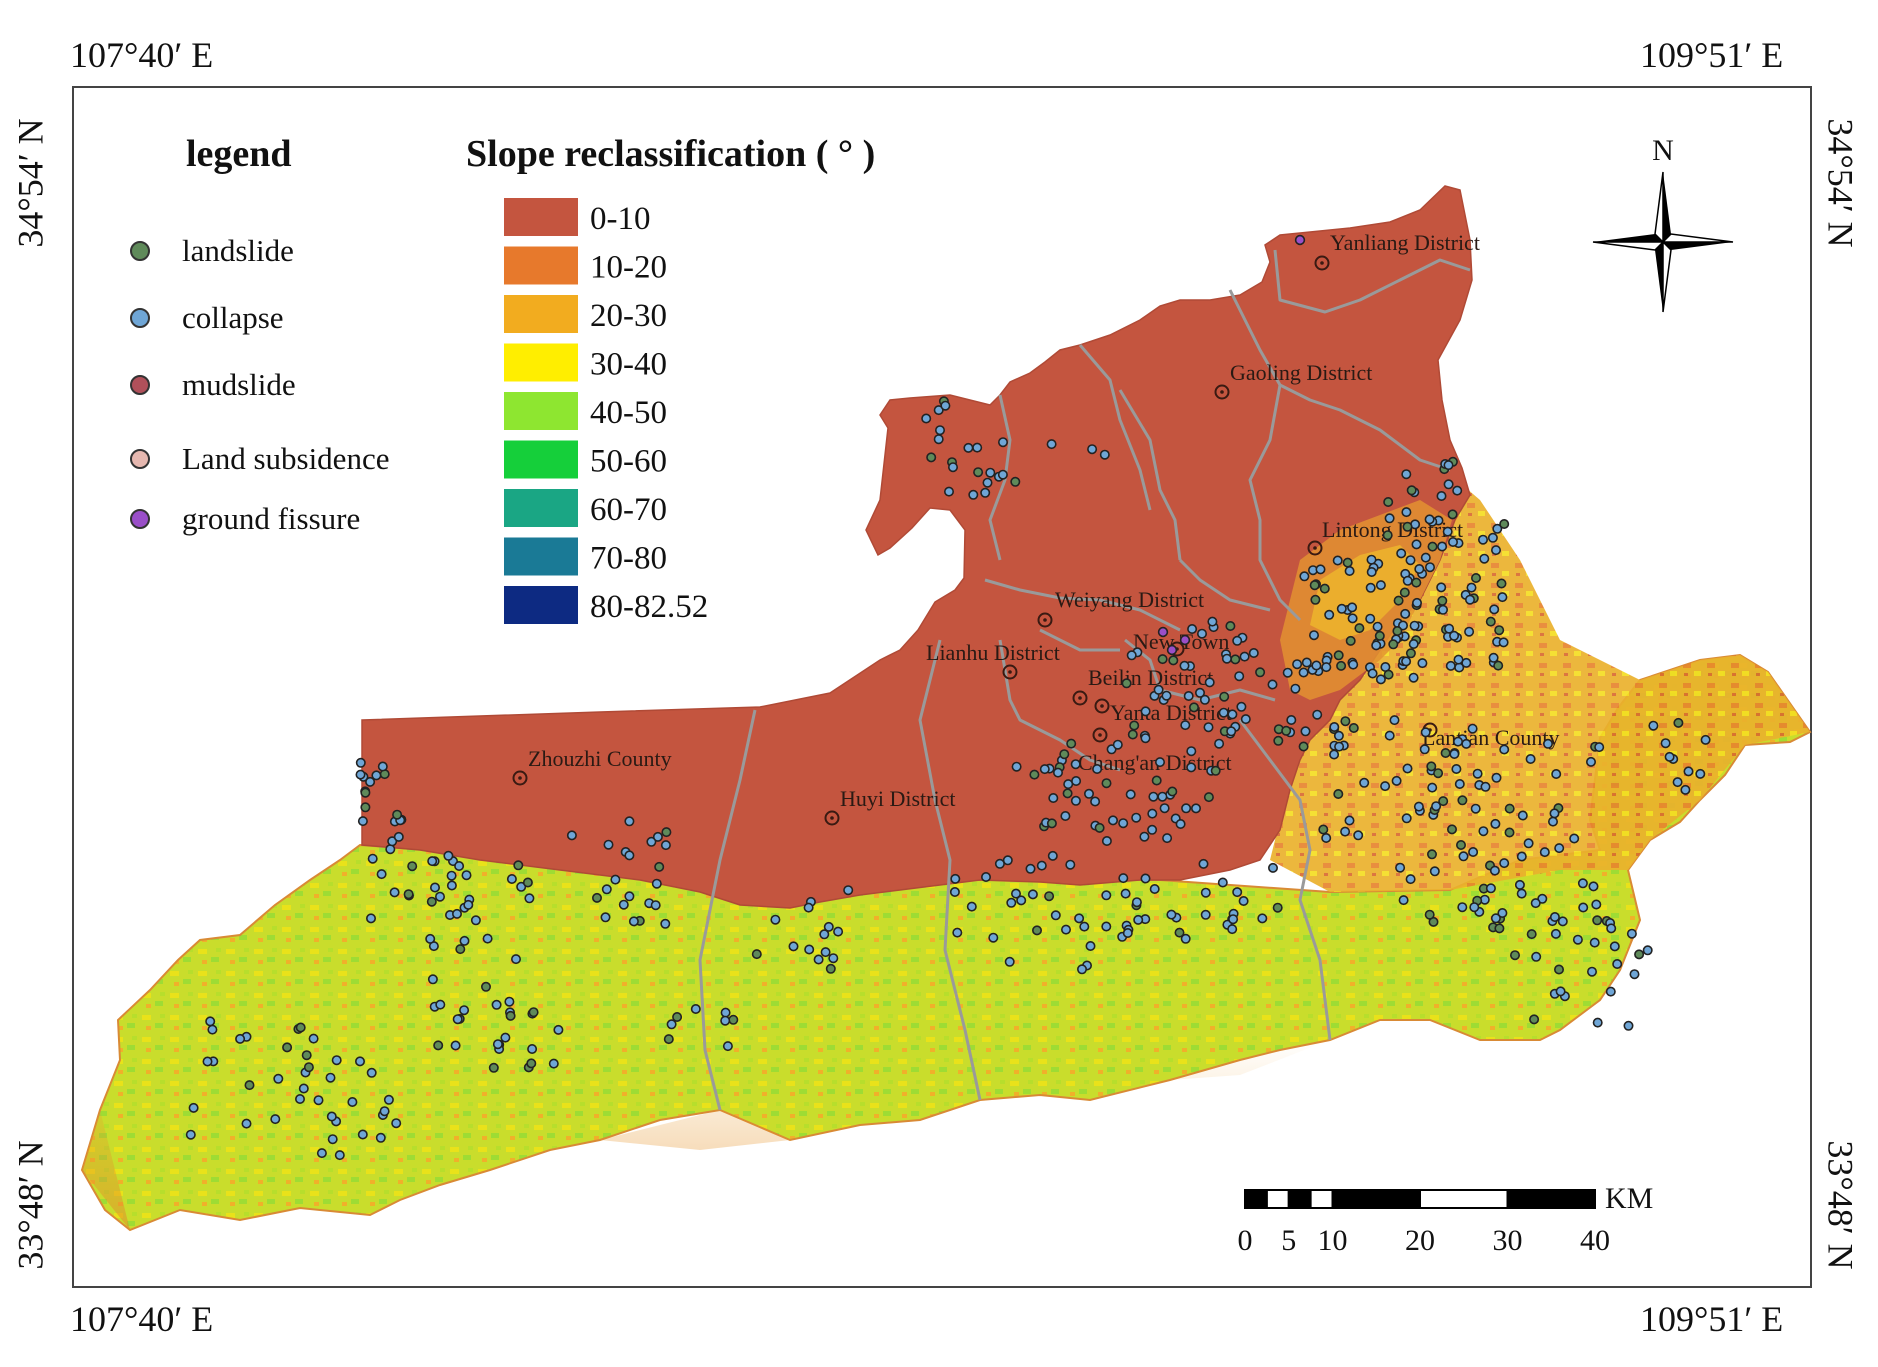 This screenshot has height=1367, width=1878. I want to click on slope-legend-title: Slope reclassification ( ° ), so click(670, 154).